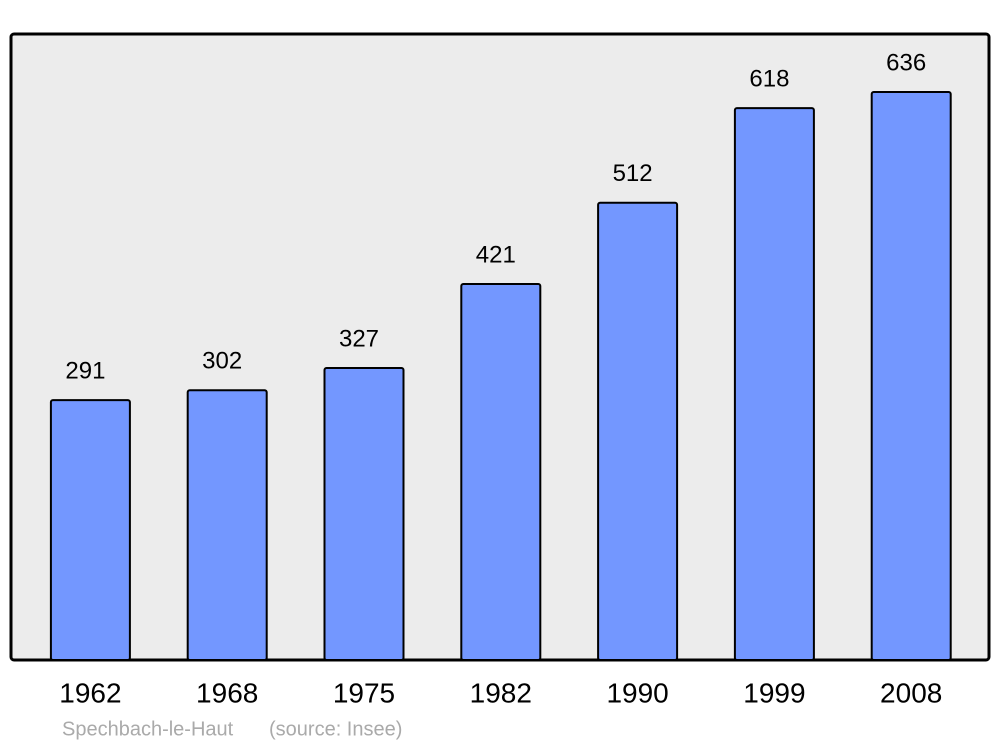 The width and height of the screenshot is (1000, 747). What do you see at coordinates (906, 62) in the screenshot?
I see `value-label: 636` at bounding box center [906, 62].